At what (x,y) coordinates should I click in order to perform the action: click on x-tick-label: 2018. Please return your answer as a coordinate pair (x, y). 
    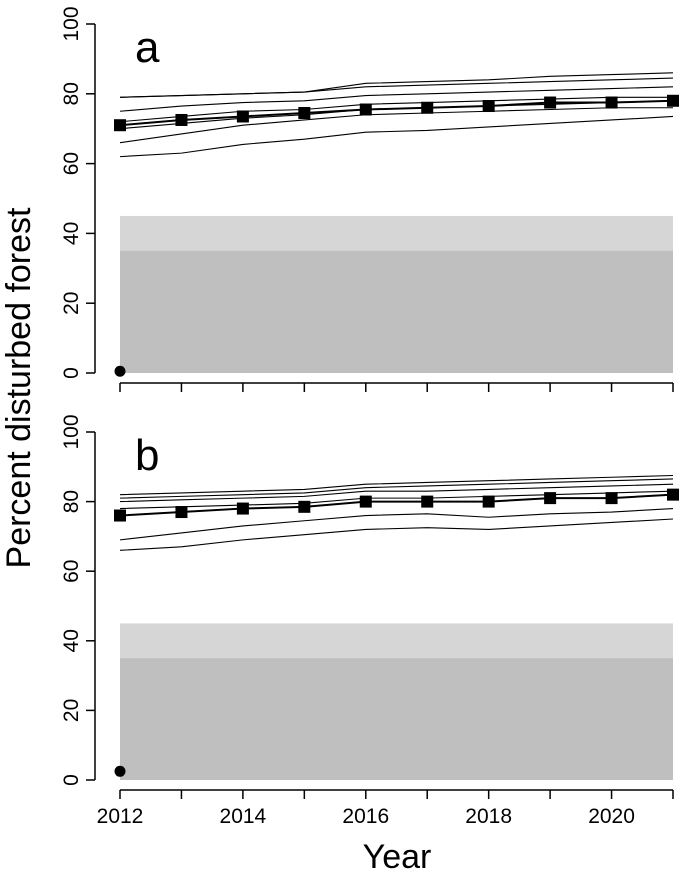
    Looking at the image, I should click on (488, 816).